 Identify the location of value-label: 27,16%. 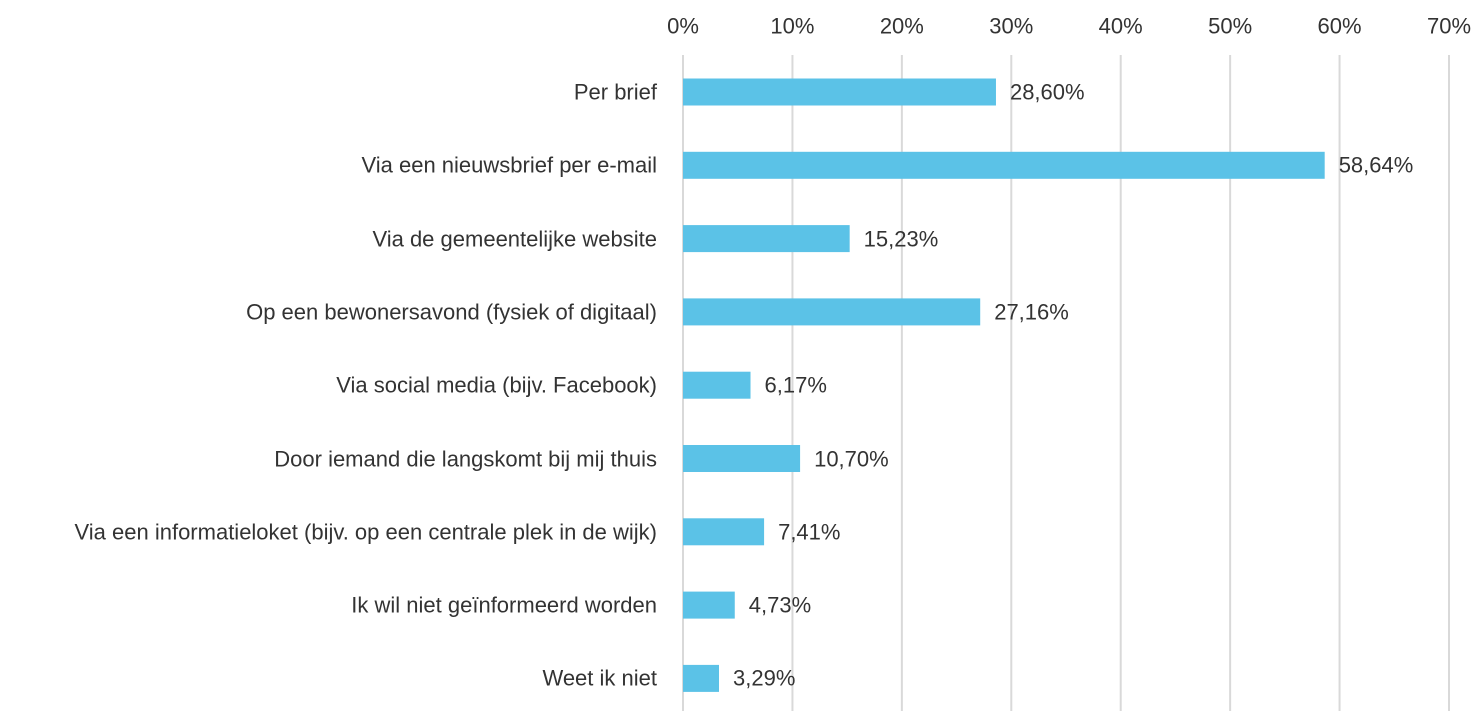
(1031, 312).